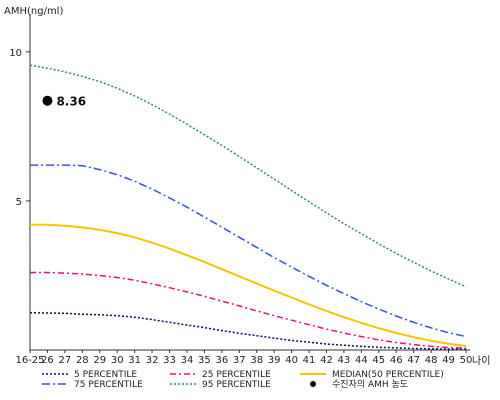  Describe the element at coordinates (361, 360) in the screenshot. I see `x-tick-label: 44` at that location.